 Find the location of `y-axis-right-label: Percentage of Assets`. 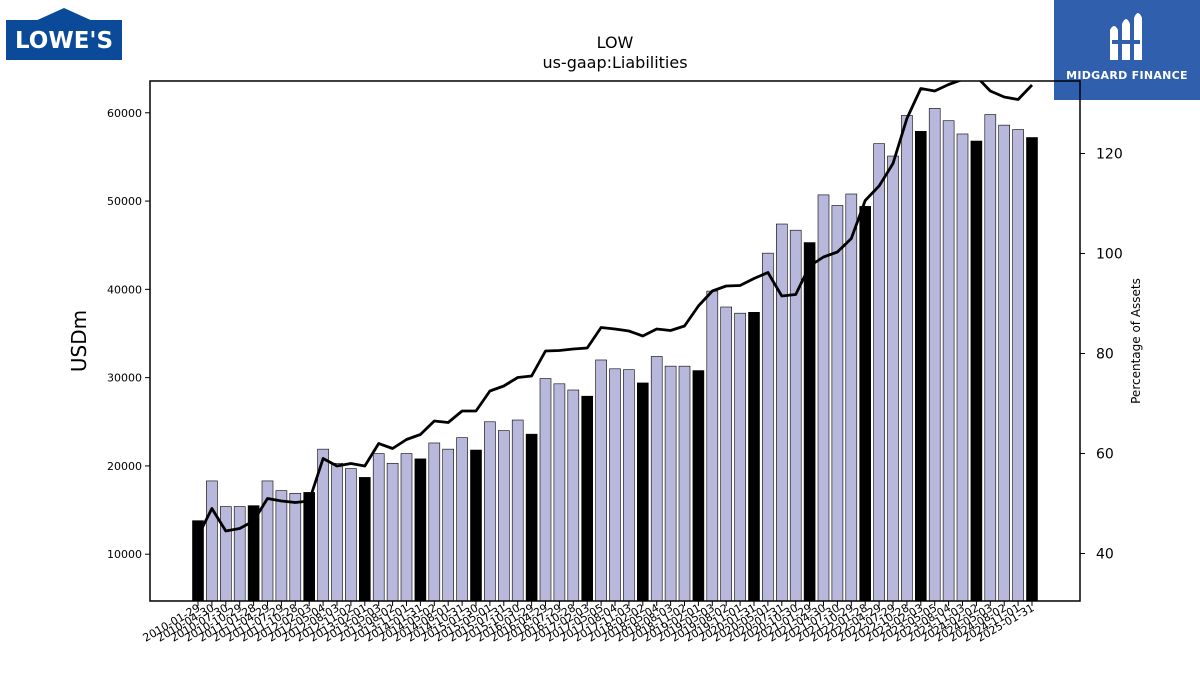

y-axis-right-label: Percentage of Assets is located at coordinates (1136, 341).